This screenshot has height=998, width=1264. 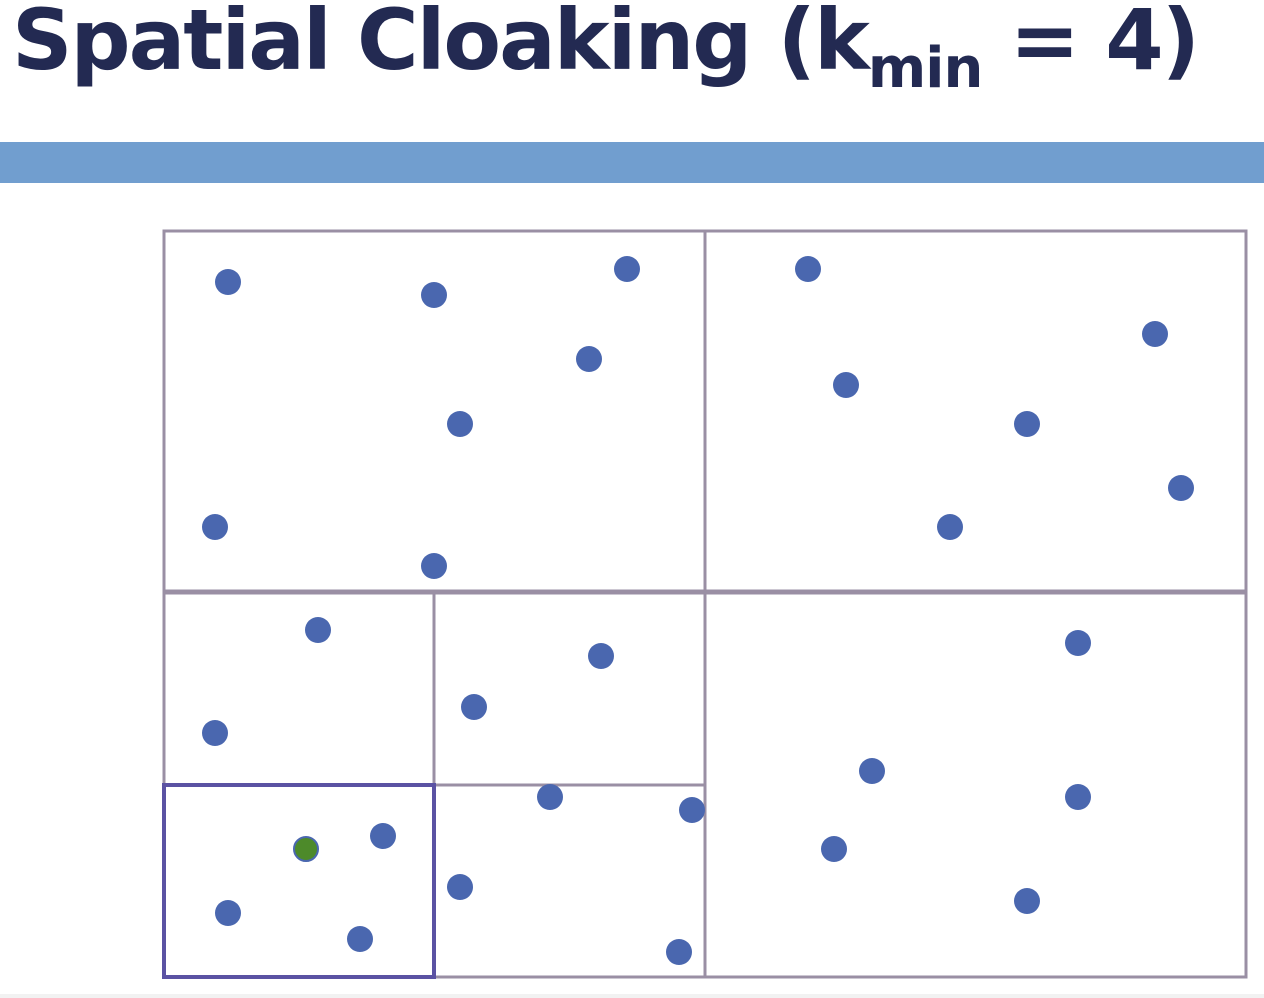 I want to click on title-band, so click(x=632, y=162).